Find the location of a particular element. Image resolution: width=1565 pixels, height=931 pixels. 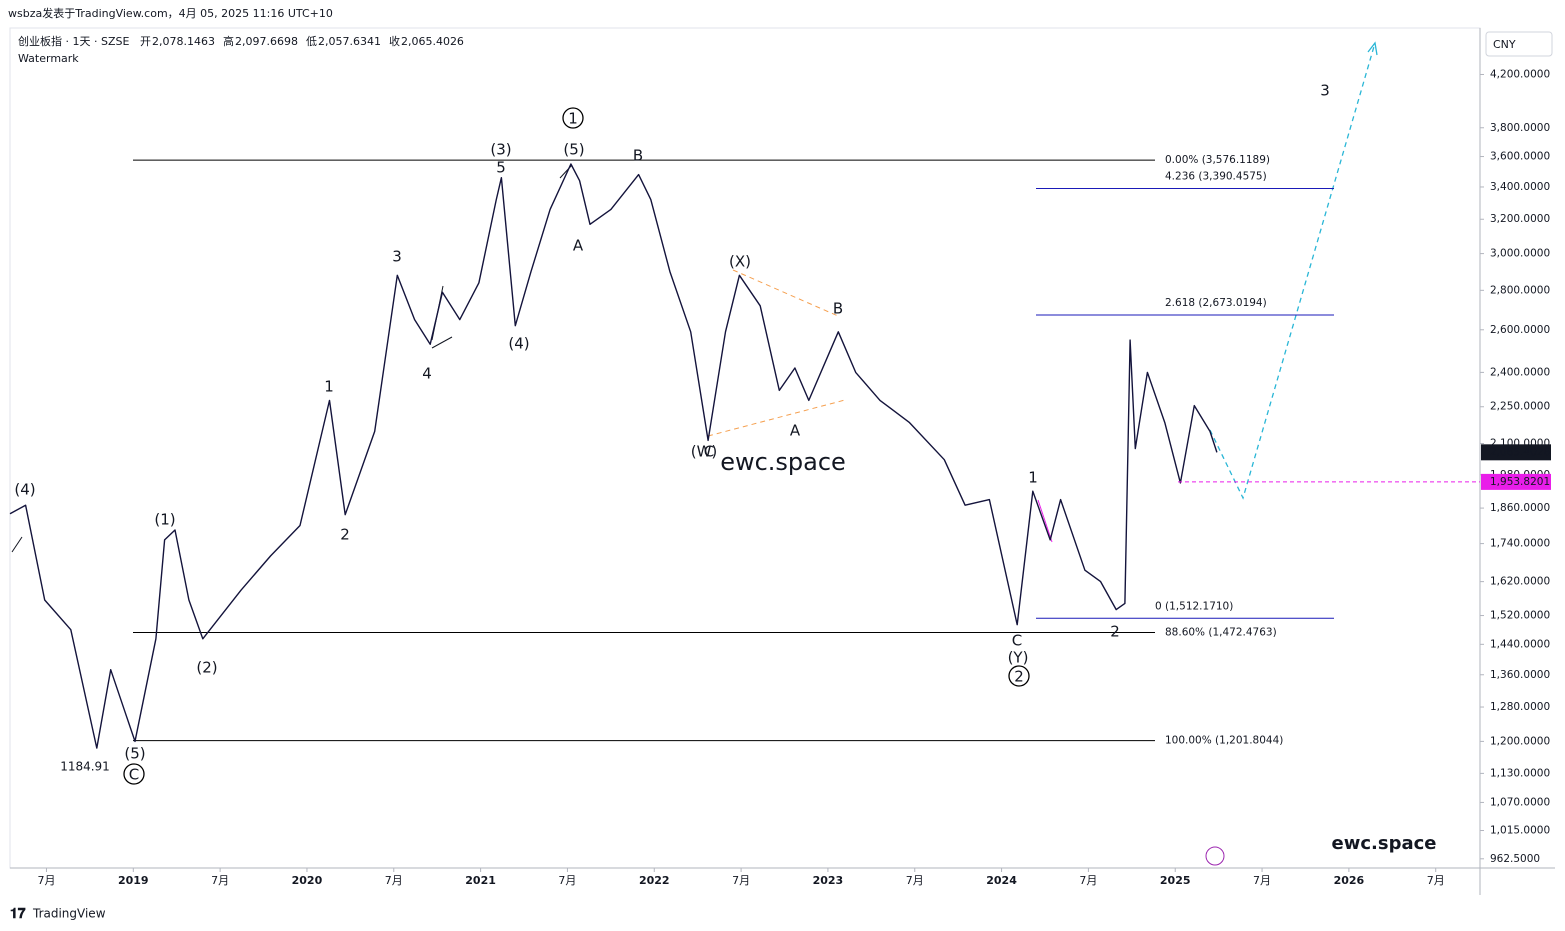

y-tick-label: 1,520.0000 is located at coordinates (1520, 616).